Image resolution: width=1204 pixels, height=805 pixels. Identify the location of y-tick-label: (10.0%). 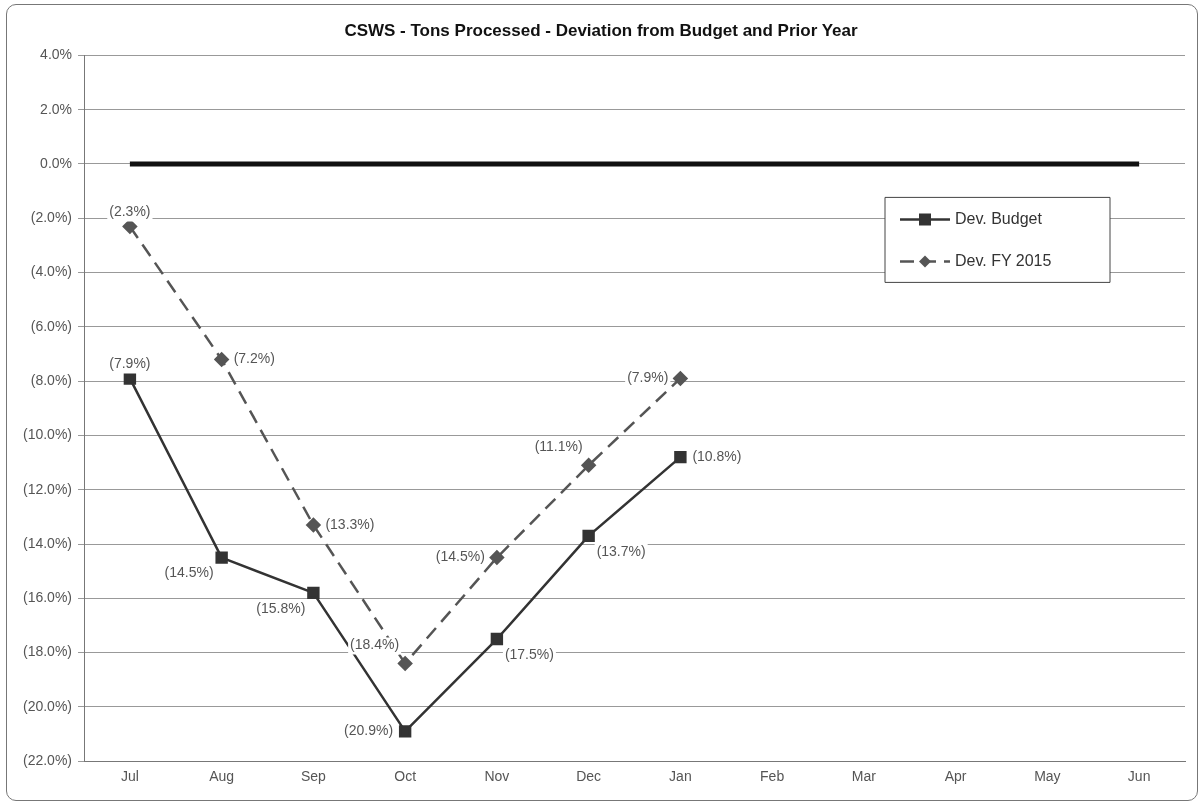
(47, 434).